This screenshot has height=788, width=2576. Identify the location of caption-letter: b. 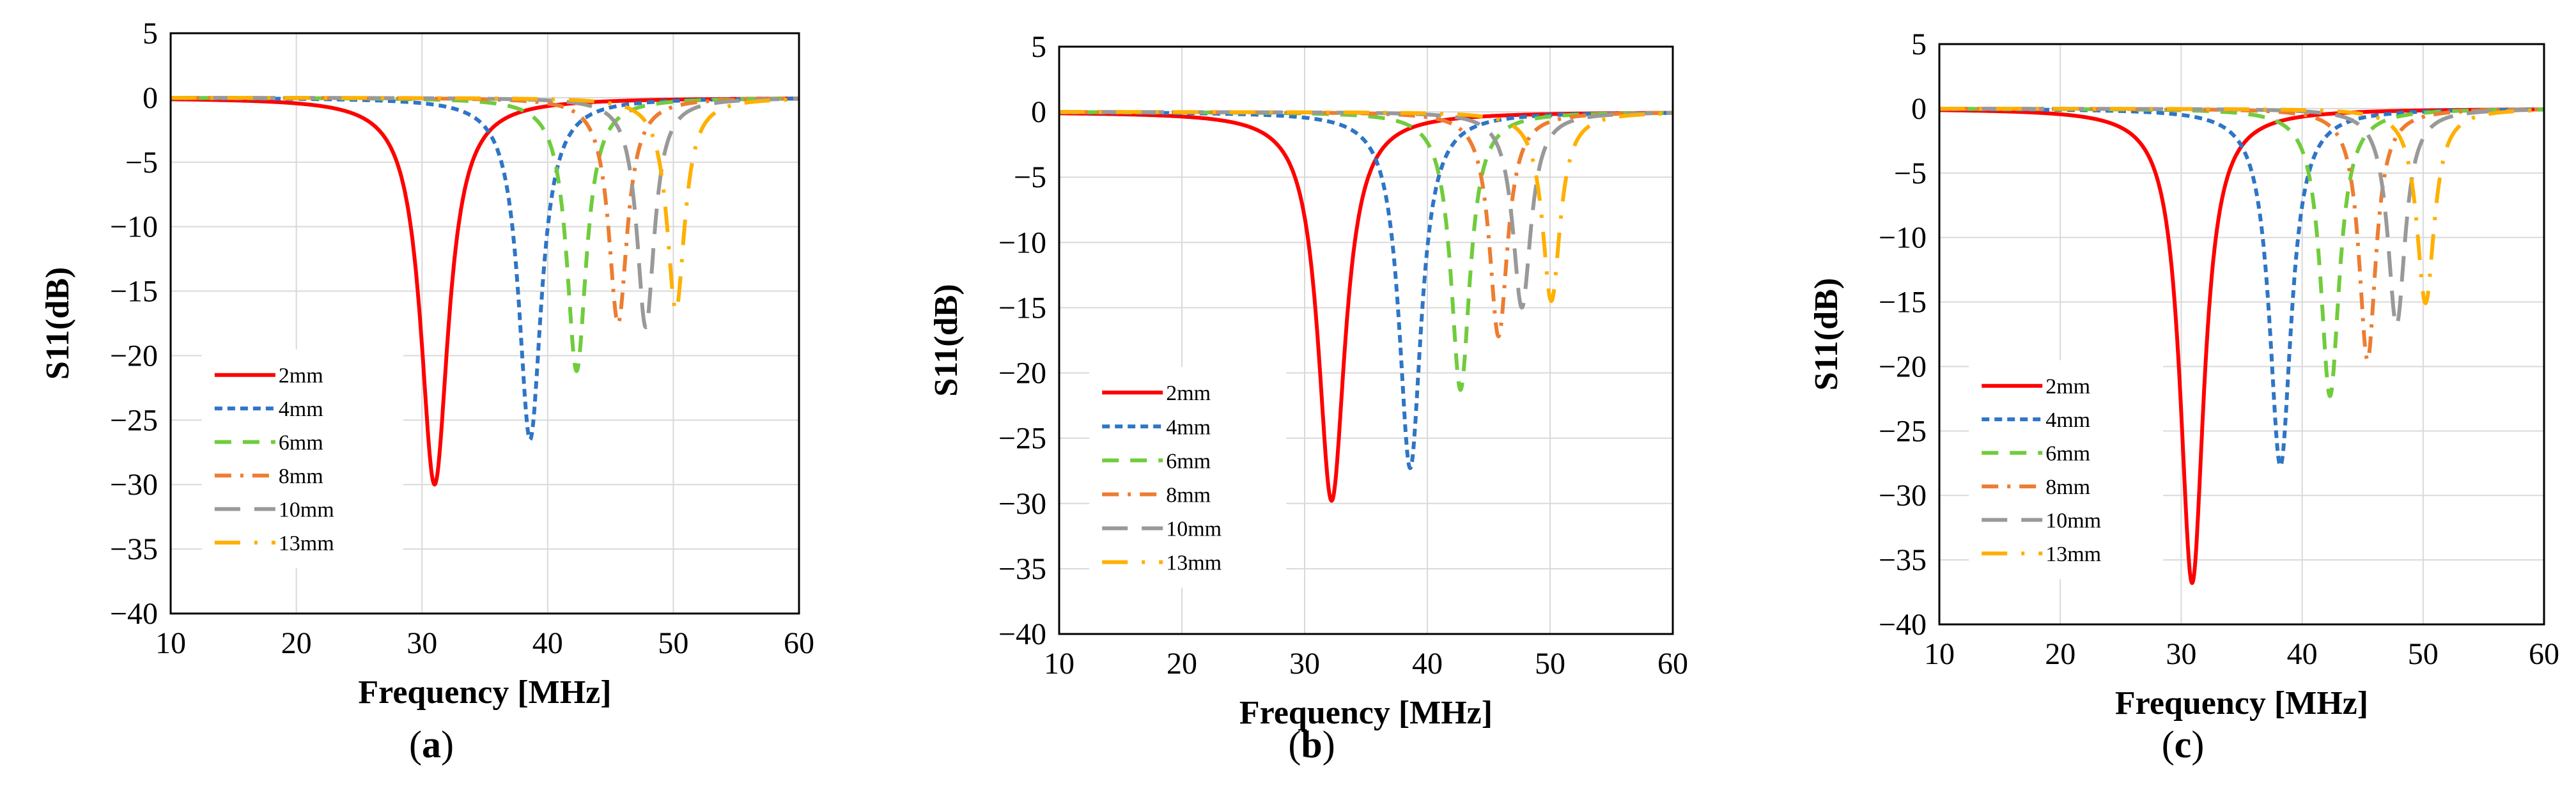
(1311, 744).